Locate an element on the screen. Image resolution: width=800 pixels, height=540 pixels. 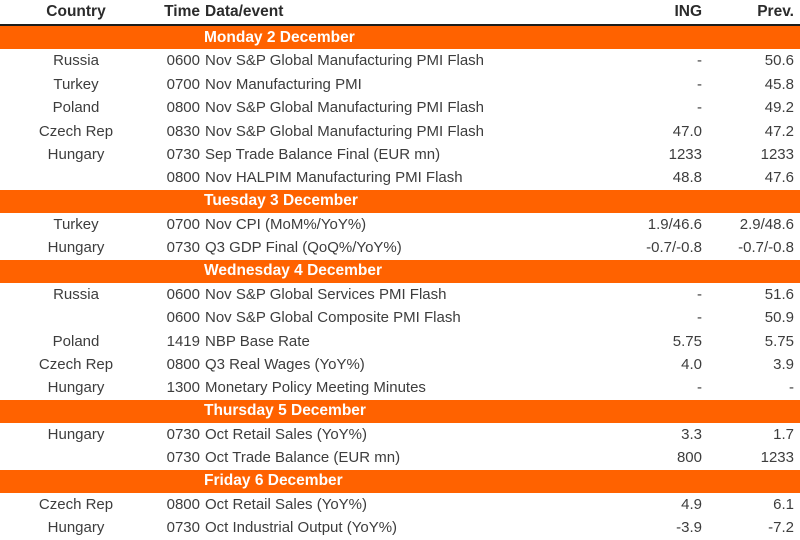
event-cell: Nov S&P Global Services PMI Flash is located at coordinates (326, 294).